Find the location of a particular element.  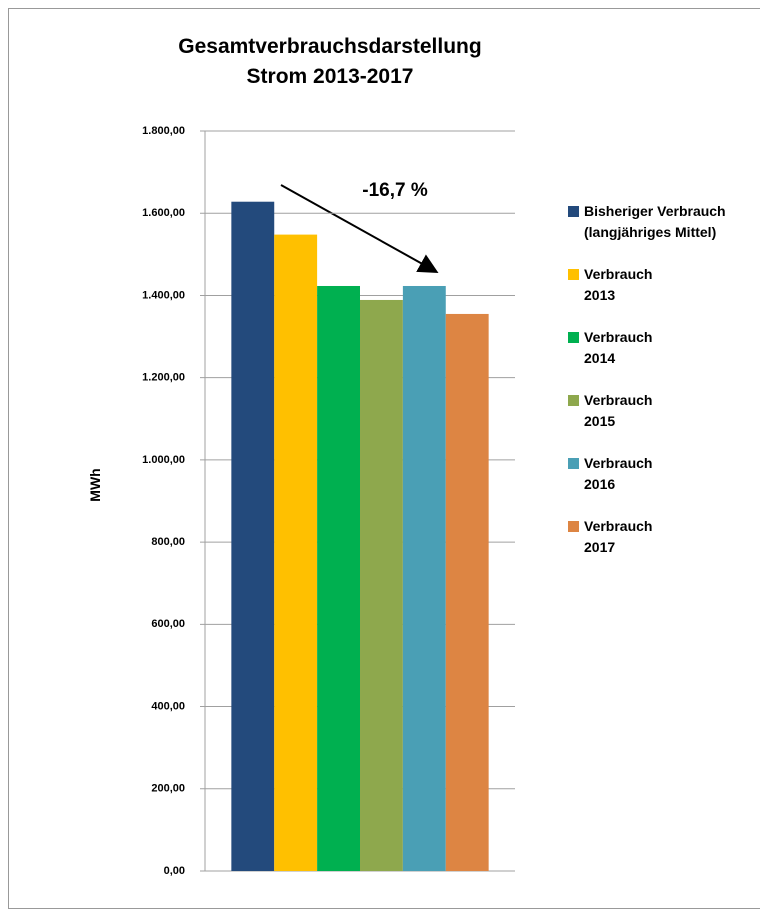

legend-label: Verbrauch 2017 is located at coordinates (618, 536).